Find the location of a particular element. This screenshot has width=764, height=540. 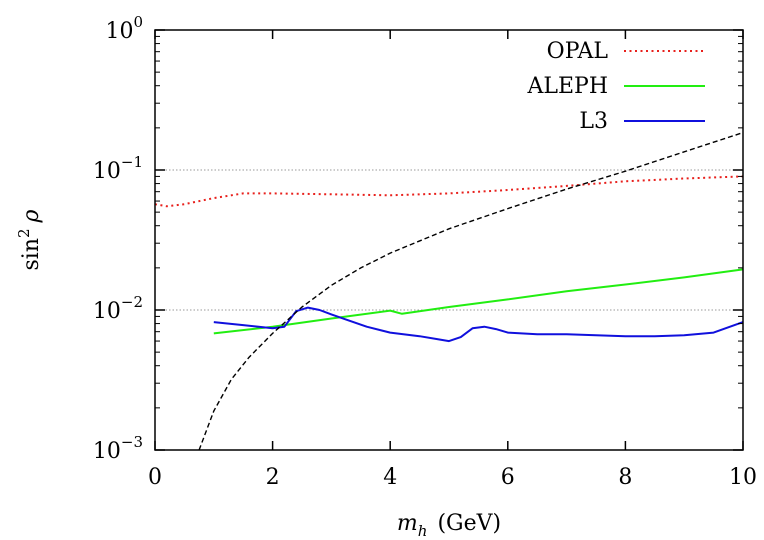

legend: OPAL ALEPH L3 is located at coordinates (615, 86).